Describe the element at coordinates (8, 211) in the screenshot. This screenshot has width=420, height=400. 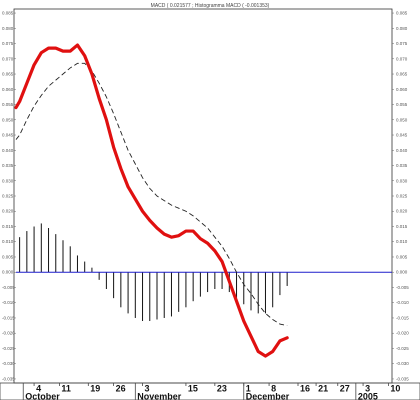
I see `y-tick-label-left: 0.020` at that location.